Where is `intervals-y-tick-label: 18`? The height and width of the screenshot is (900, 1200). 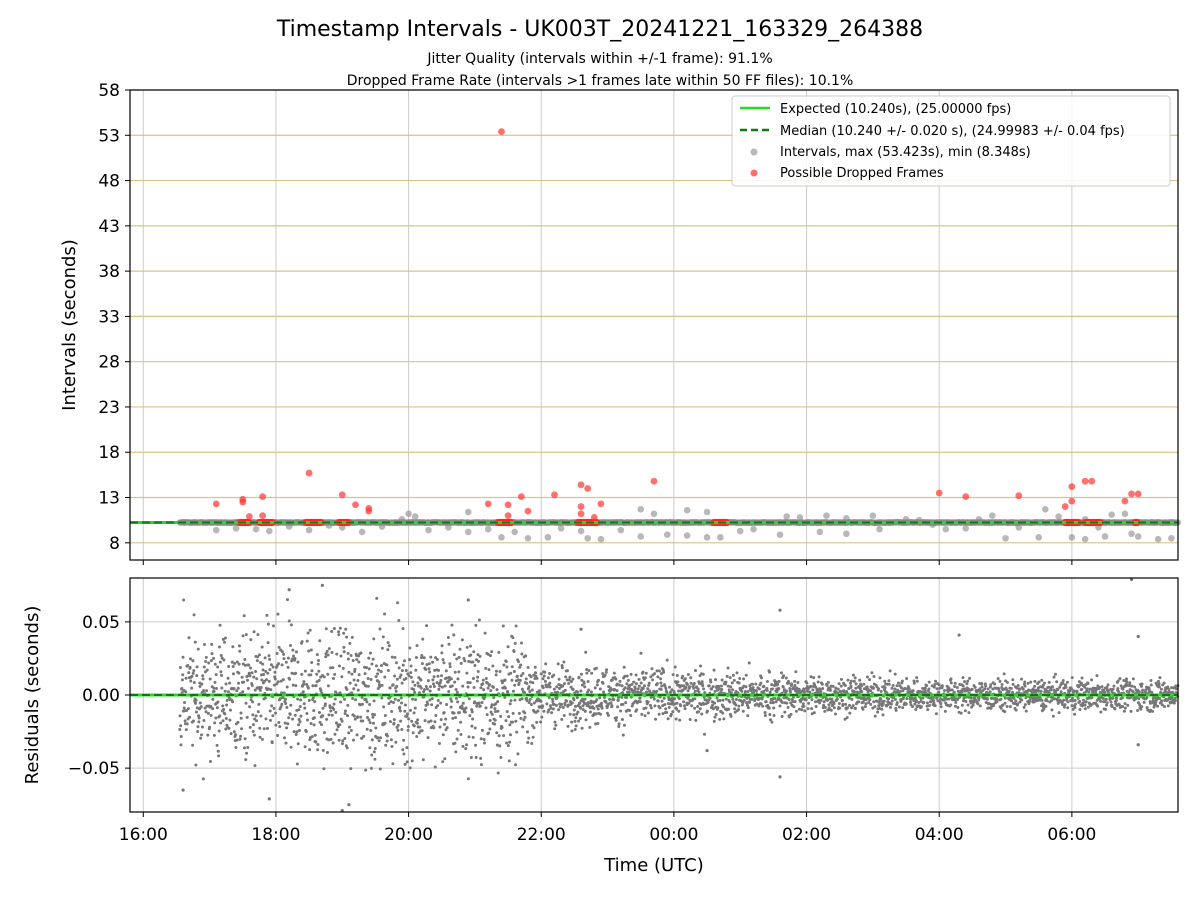
intervals-y-tick-label: 18 is located at coordinates (109, 453).